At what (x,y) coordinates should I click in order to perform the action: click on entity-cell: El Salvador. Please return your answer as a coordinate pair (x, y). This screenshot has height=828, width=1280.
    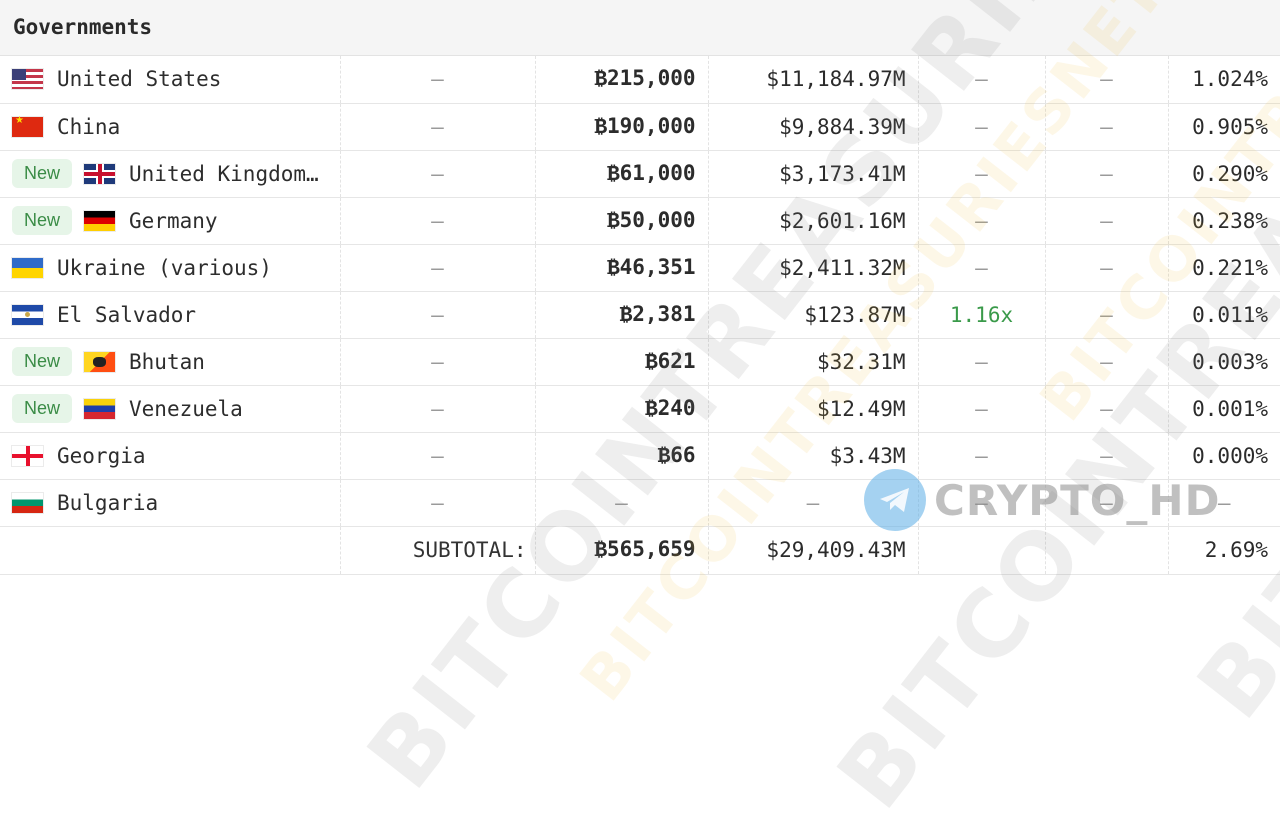
    Looking at the image, I should click on (170, 315).